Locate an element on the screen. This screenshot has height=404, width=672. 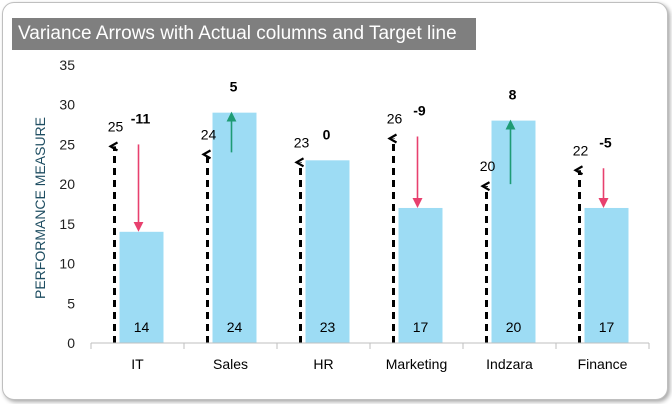
x-tick-label: Sales is located at coordinates (230, 364).